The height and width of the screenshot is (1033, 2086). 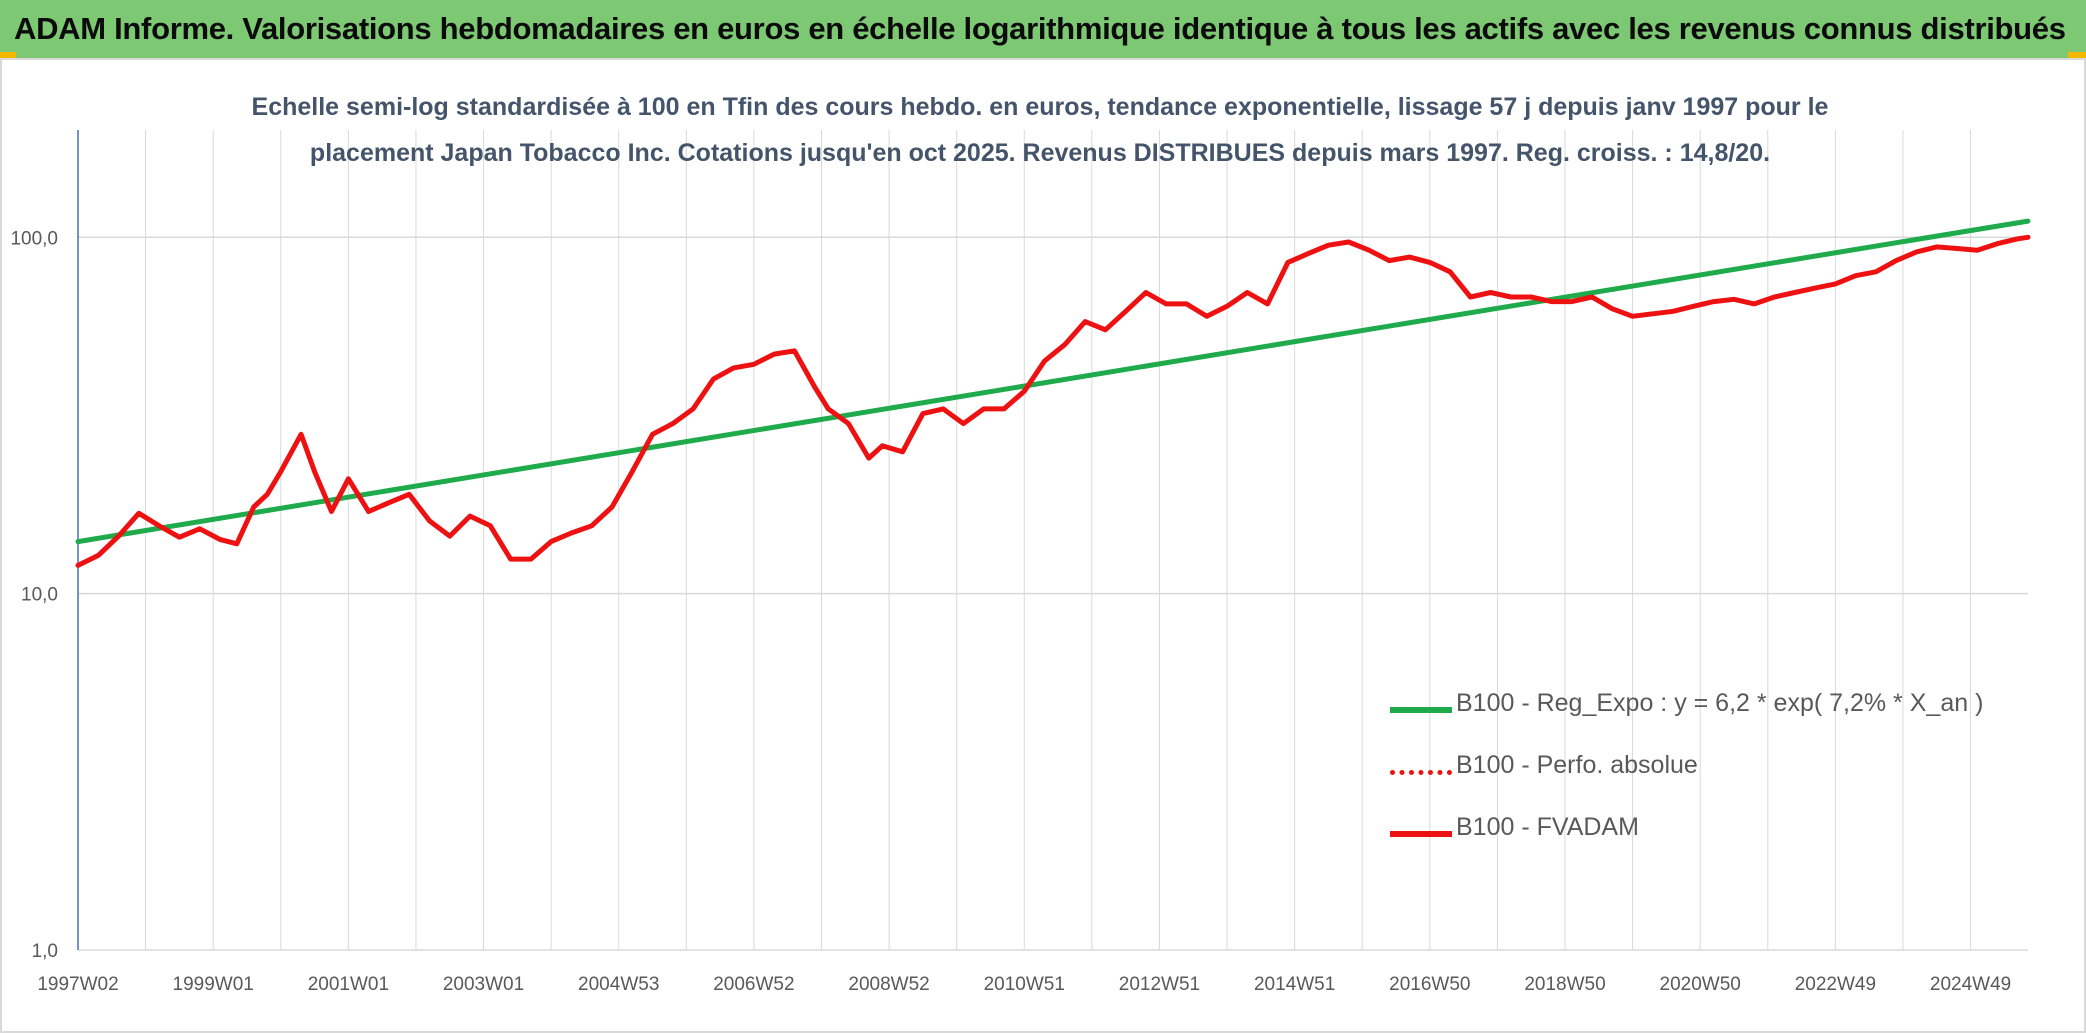 I want to click on x-tick-label: 2003W01, so click(x=483, y=984).